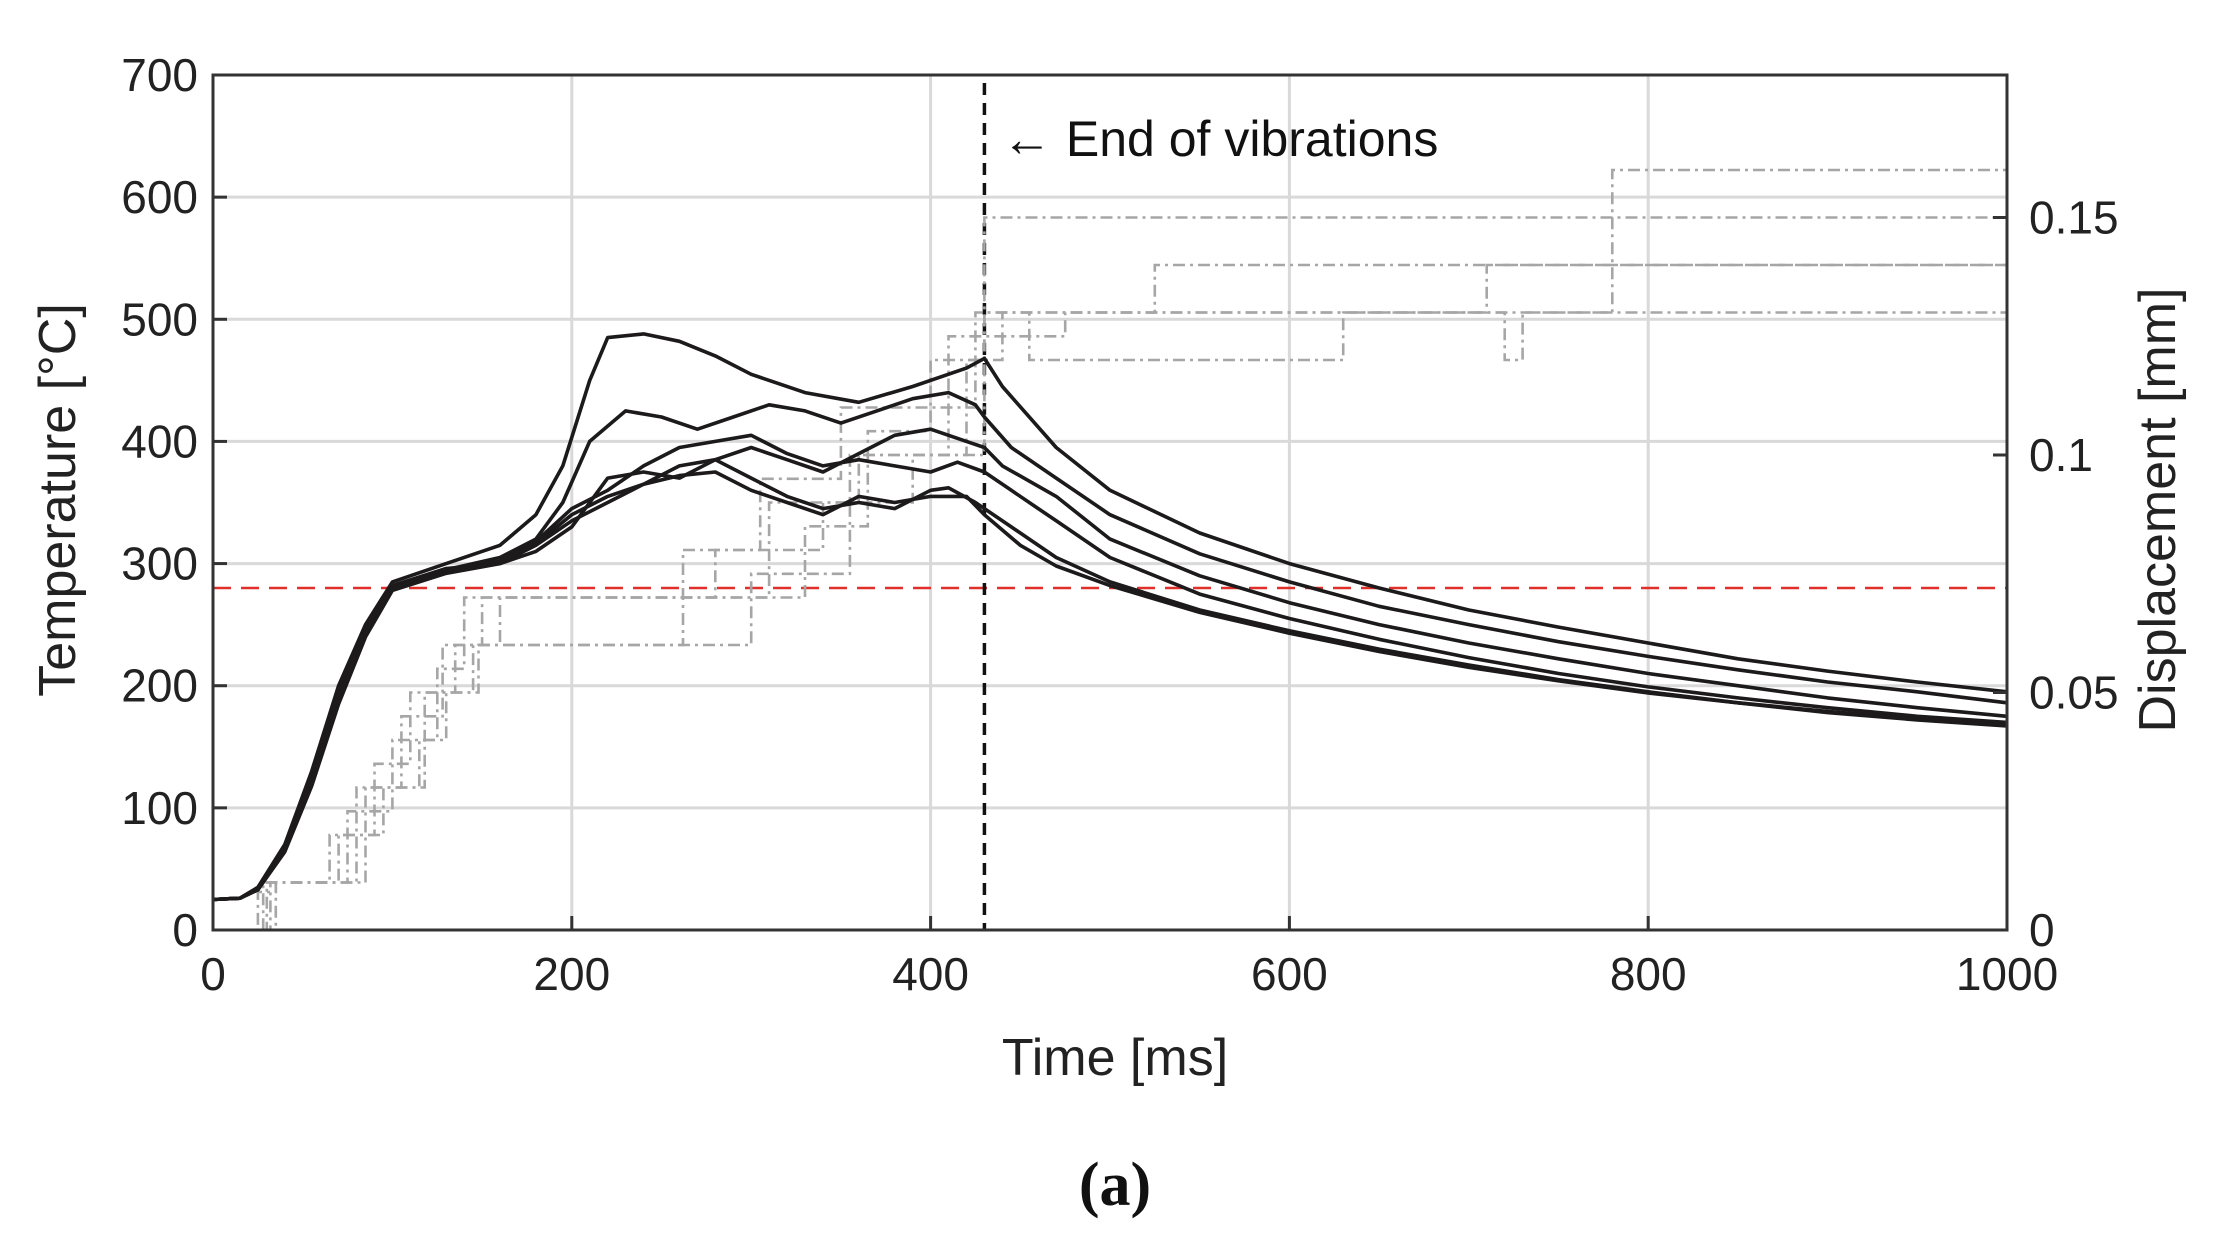  Describe the element at coordinates (185, 930) in the screenshot. I see `y-left-tick-label: 0` at that location.